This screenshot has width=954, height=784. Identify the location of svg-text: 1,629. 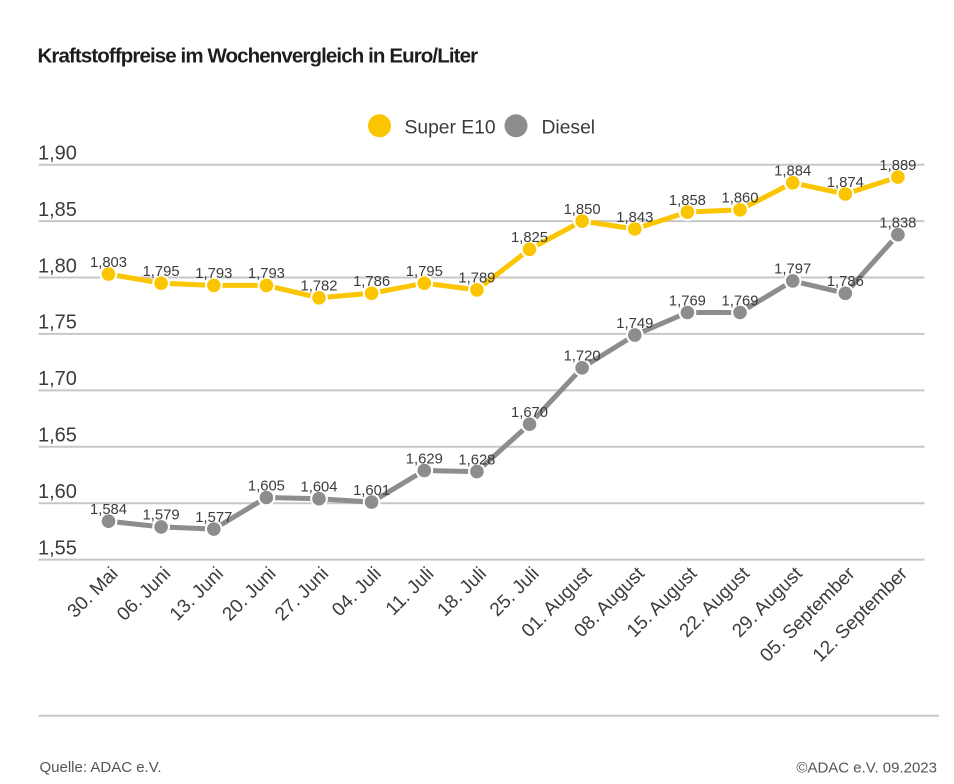
(424, 459).